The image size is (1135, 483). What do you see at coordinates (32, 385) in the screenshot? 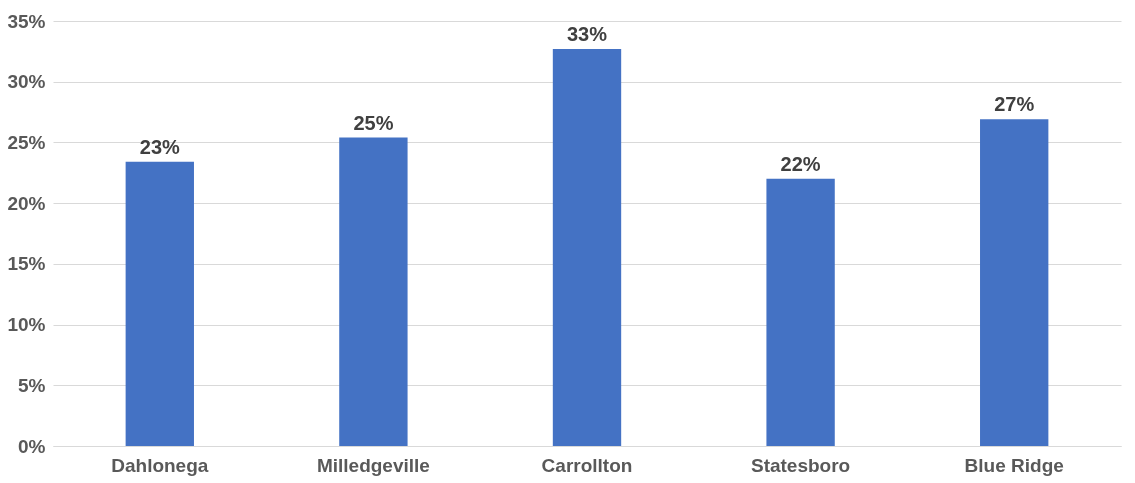
I see `y-tick-label: 5%` at bounding box center [32, 385].